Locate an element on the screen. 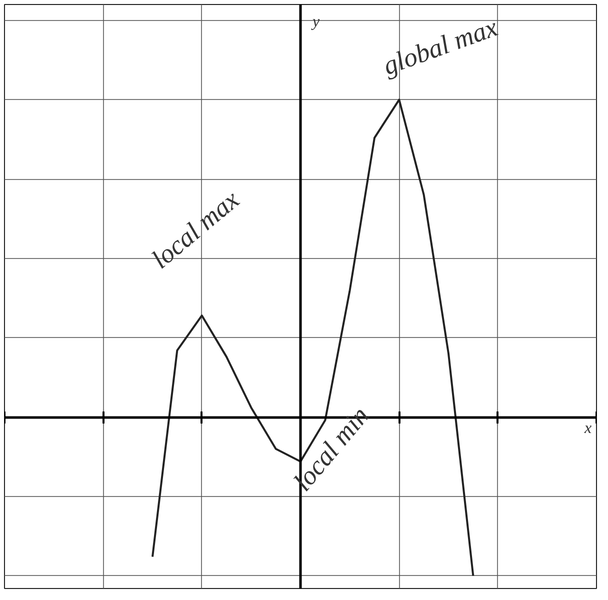 This screenshot has height=600, width=608. text: x is located at coordinates (588, 429).